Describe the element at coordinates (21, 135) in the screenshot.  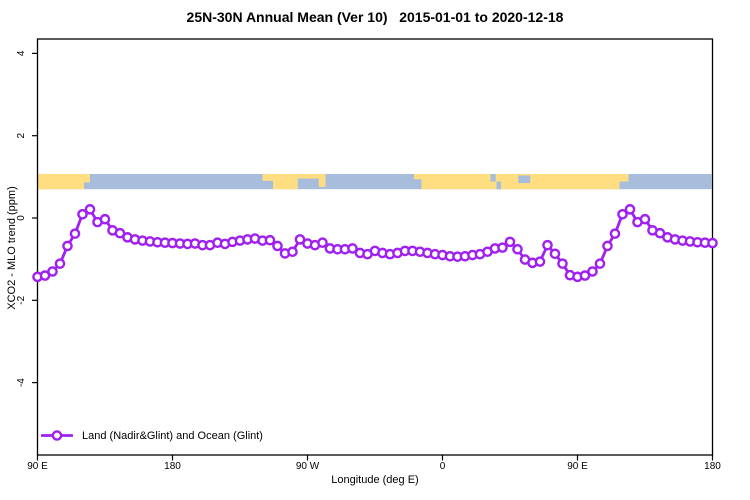
I see `y-tick-label: 2` at that location.